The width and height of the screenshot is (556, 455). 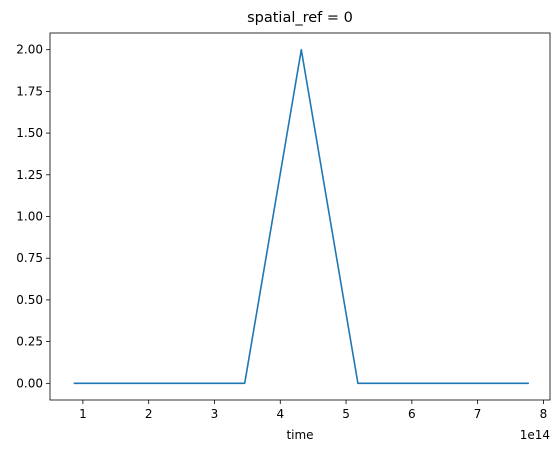 What do you see at coordinates (29, 133) in the screenshot?
I see `y-tick-label: 1.50` at bounding box center [29, 133].